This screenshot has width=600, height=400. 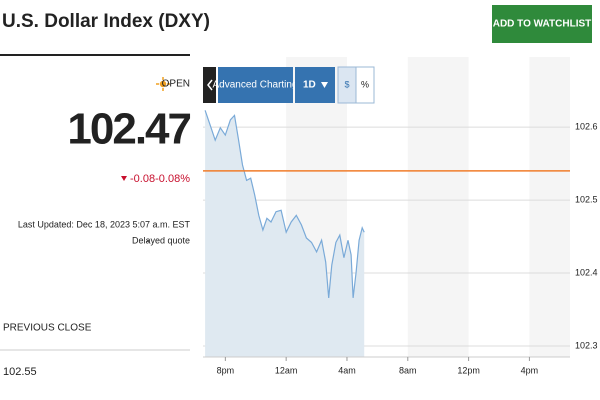 I want to click on back-icon, so click(x=210, y=85).